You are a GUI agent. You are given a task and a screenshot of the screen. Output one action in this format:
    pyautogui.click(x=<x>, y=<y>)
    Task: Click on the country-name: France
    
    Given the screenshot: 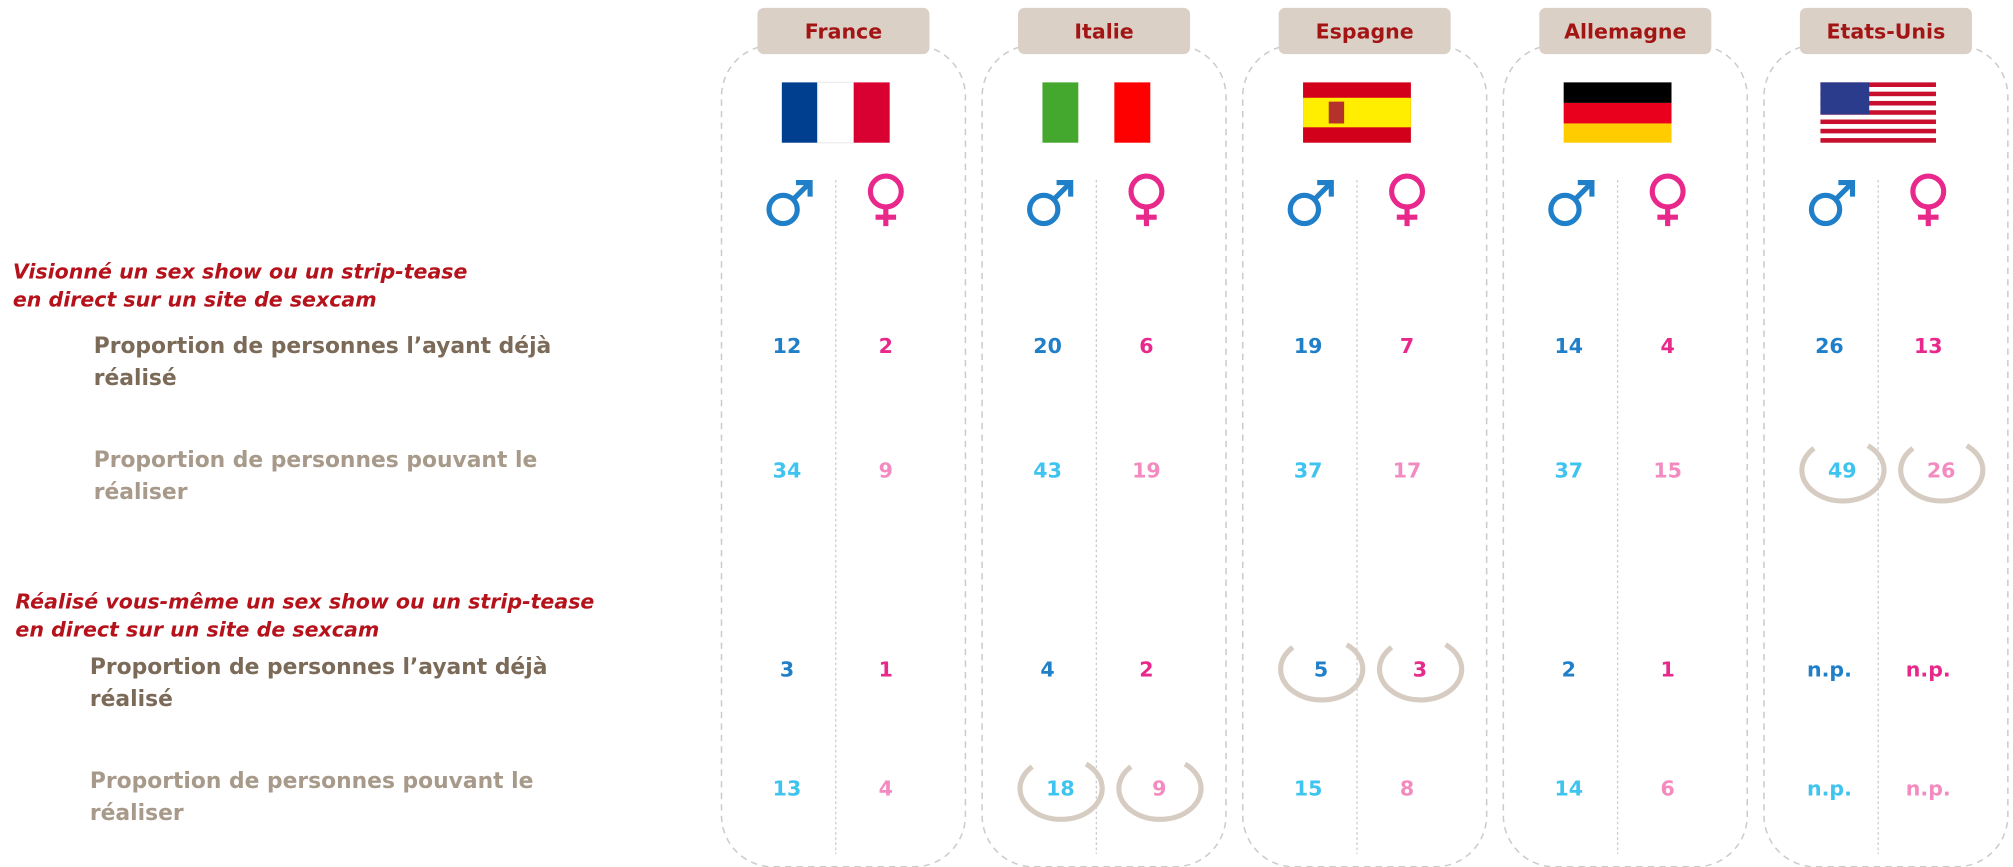 What is the action you would take?
    pyautogui.click(x=843, y=31)
    